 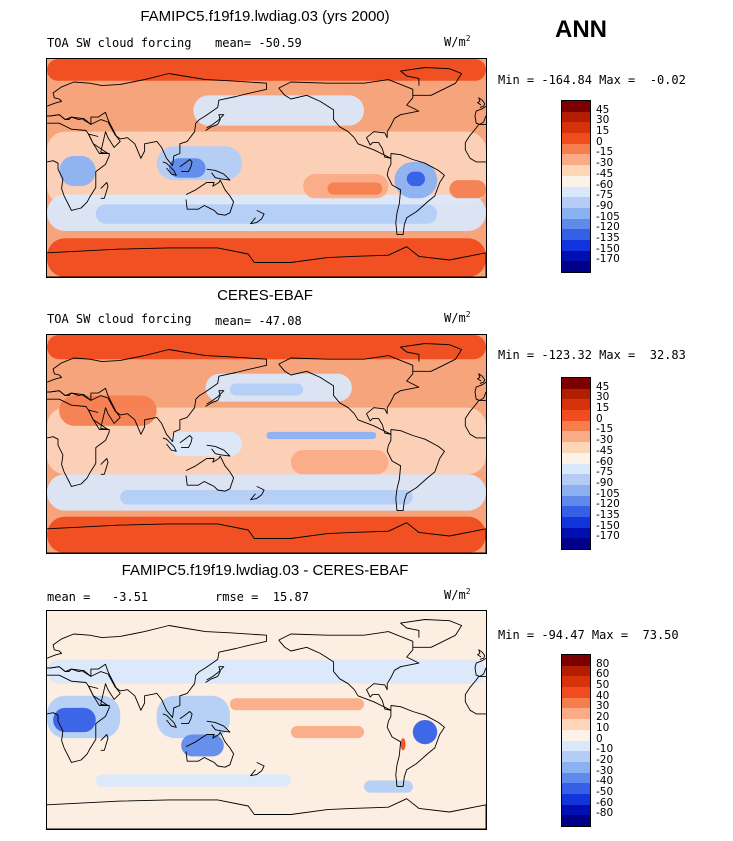 What do you see at coordinates (468, 591) in the screenshot?
I see `panel3-units-exp: 2` at bounding box center [468, 591].